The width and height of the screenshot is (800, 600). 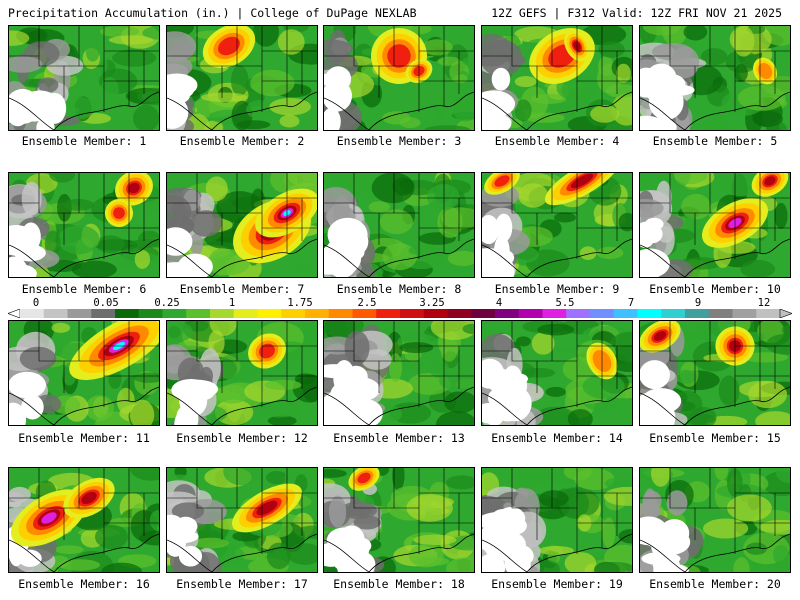 I want to click on ensemble-member-label: Ensemble Member: 5, so click(x=715, y=141).